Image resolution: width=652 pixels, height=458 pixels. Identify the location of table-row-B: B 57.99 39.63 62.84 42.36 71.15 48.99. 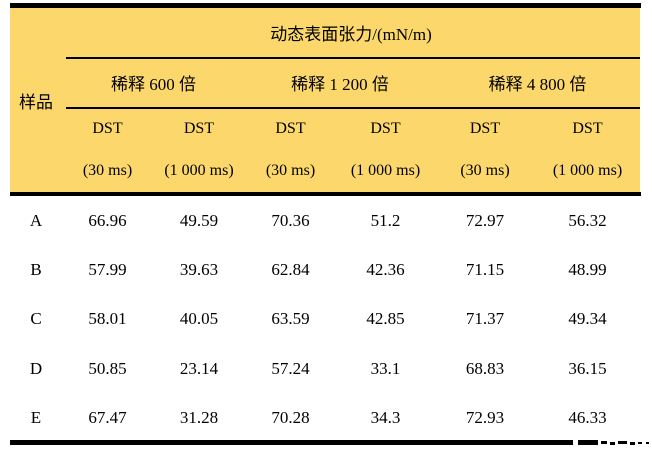
(325, 269).